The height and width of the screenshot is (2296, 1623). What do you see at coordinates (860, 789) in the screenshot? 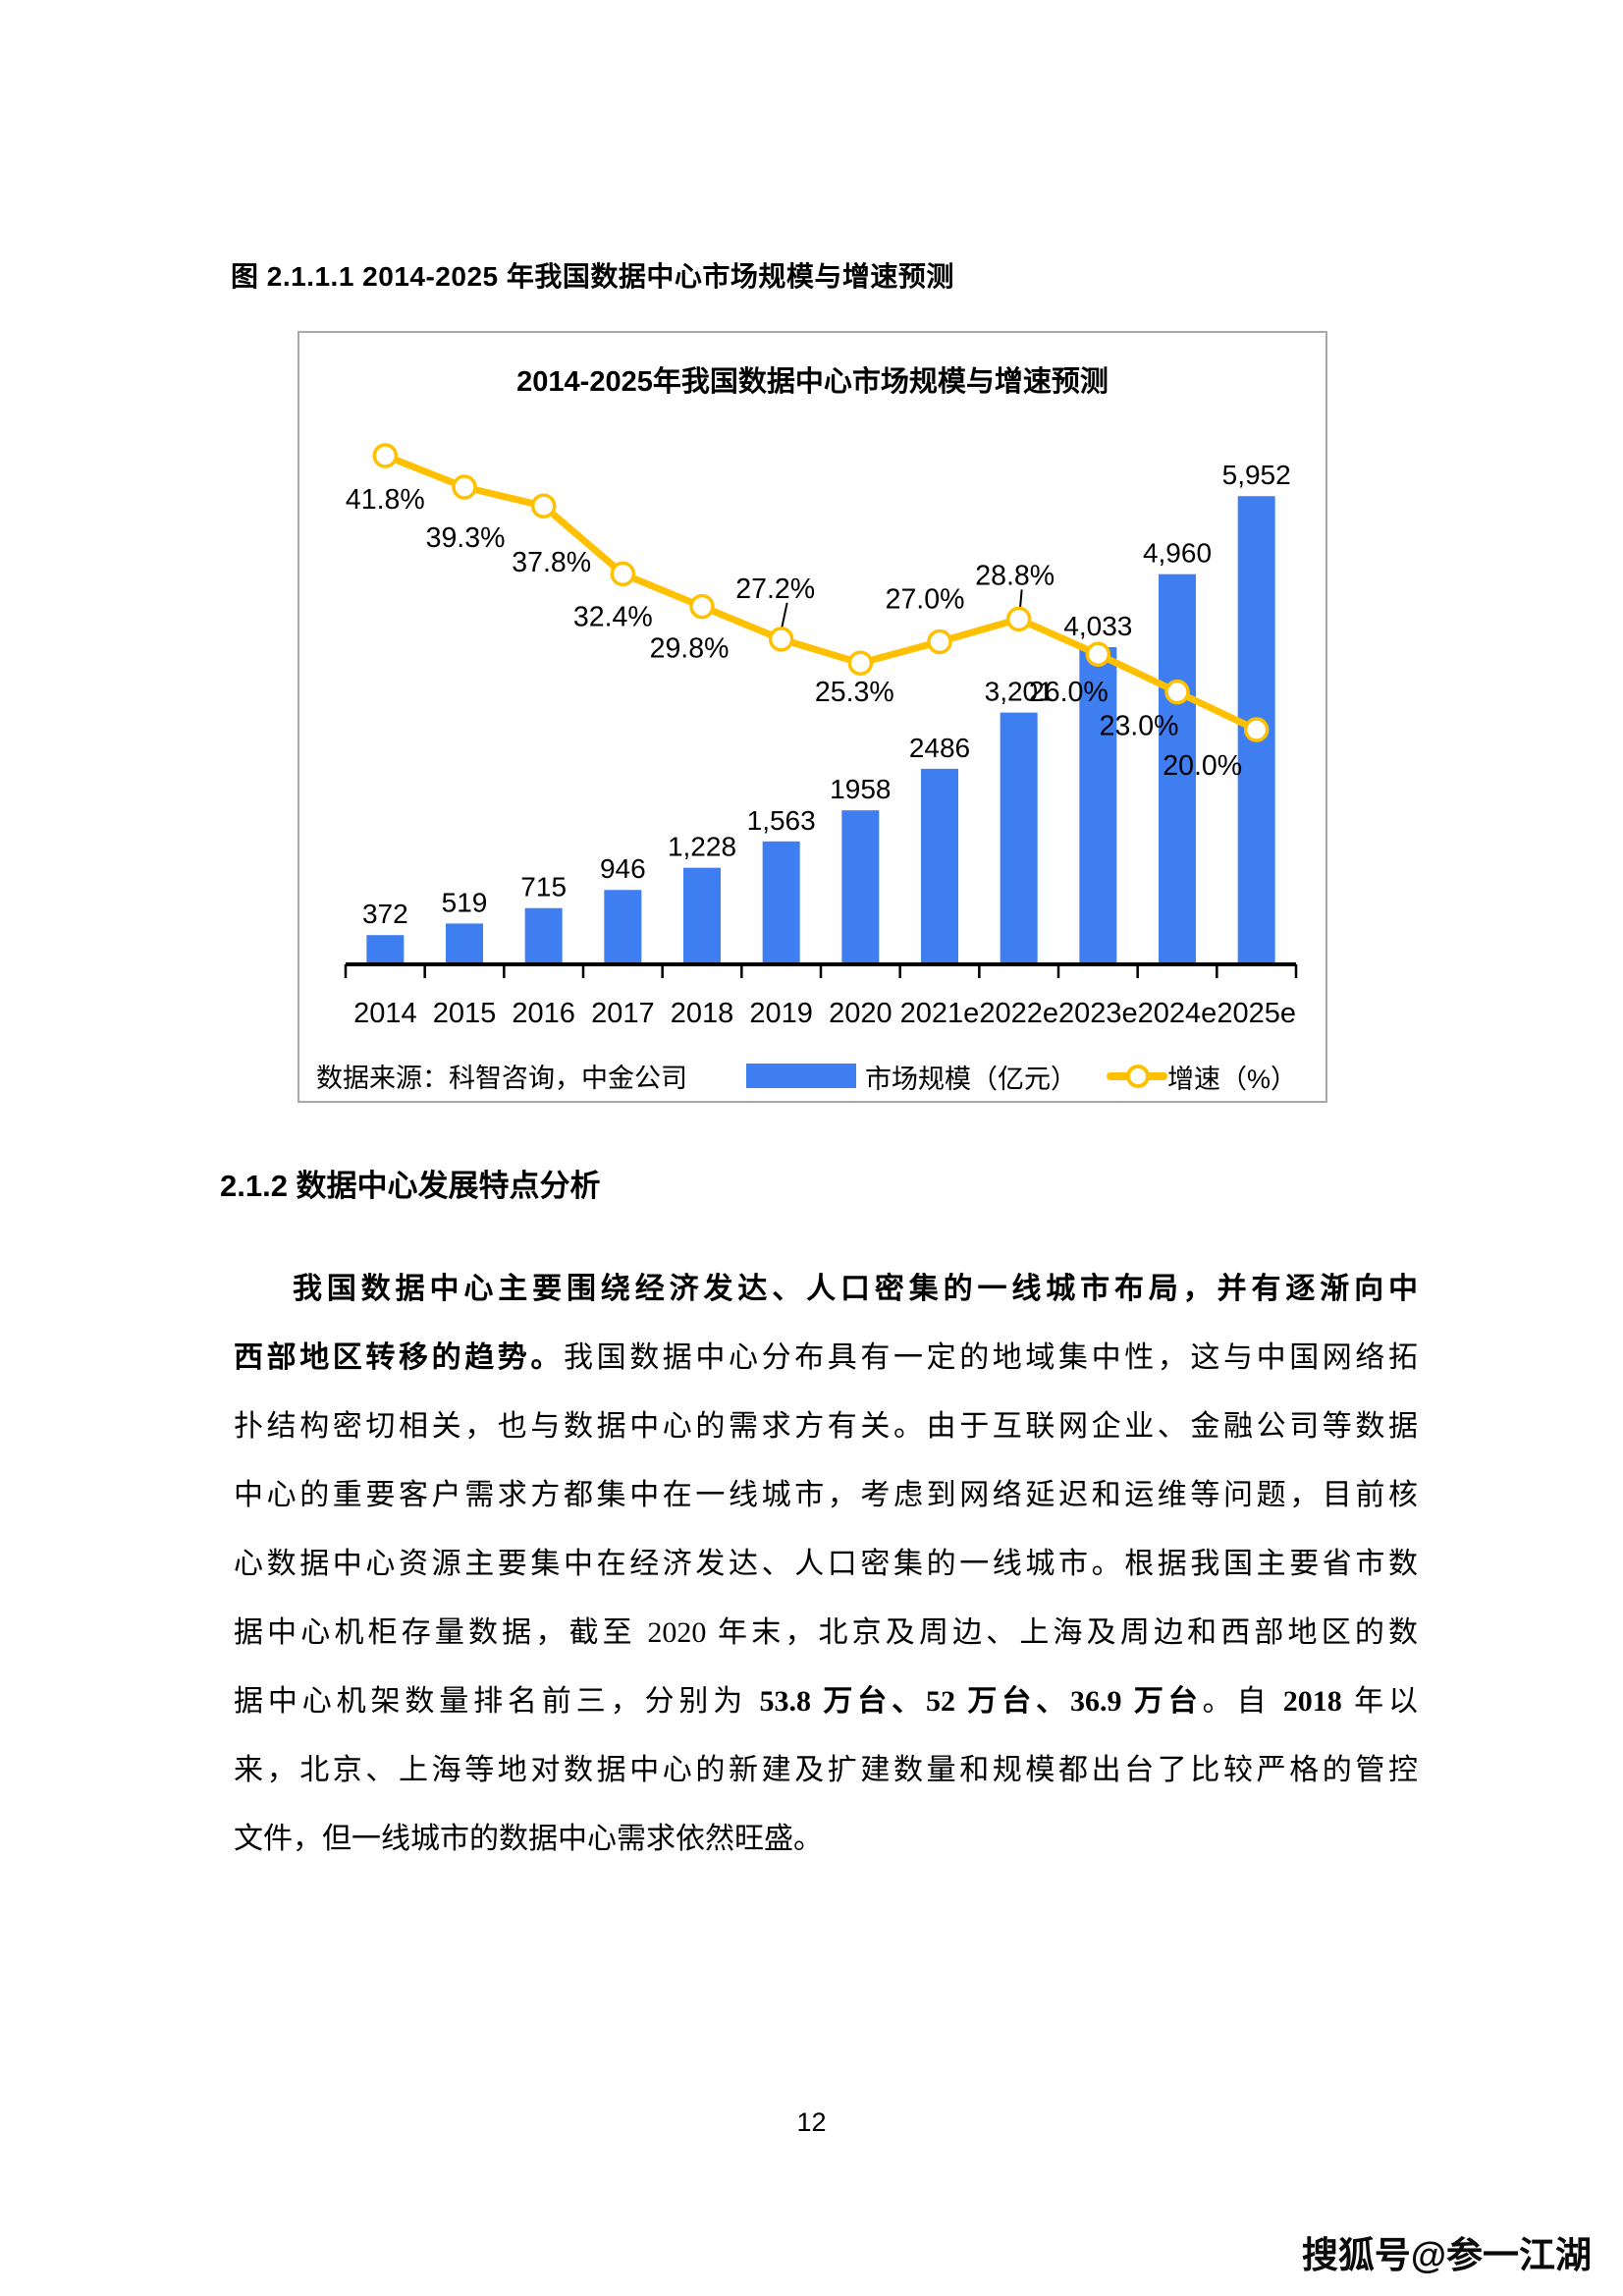
I see `bar-value-label: 1958` at bounding box center [860, 789].